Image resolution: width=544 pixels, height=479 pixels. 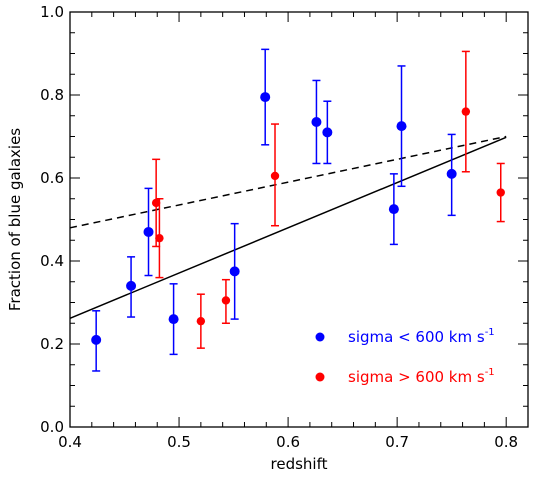 I want to click on y-tick-label: 0.2, so click(x=52, y=344).